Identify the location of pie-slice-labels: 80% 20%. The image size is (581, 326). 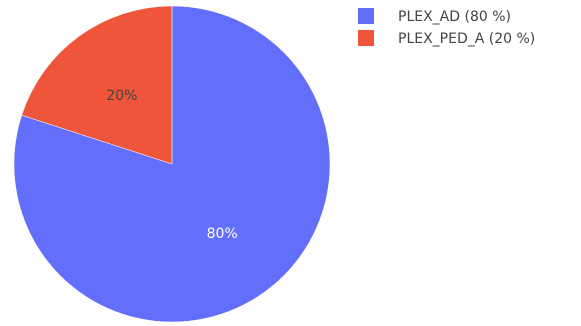
(171, 165).